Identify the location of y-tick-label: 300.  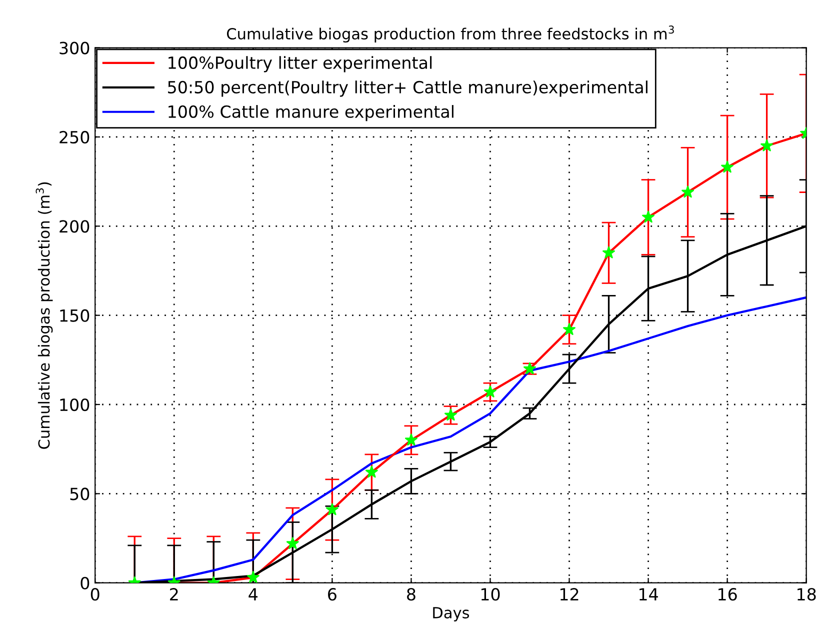
(75, 48).